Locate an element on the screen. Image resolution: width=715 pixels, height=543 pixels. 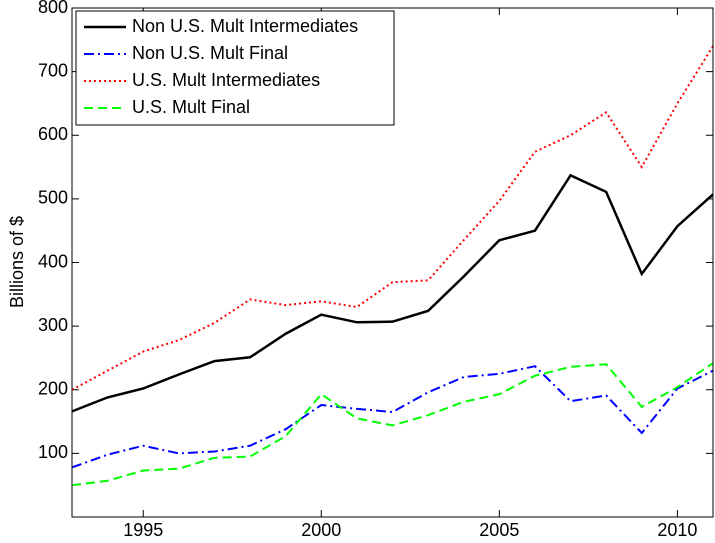
y-tick-label: 800 is located at coordinates (53, 8).